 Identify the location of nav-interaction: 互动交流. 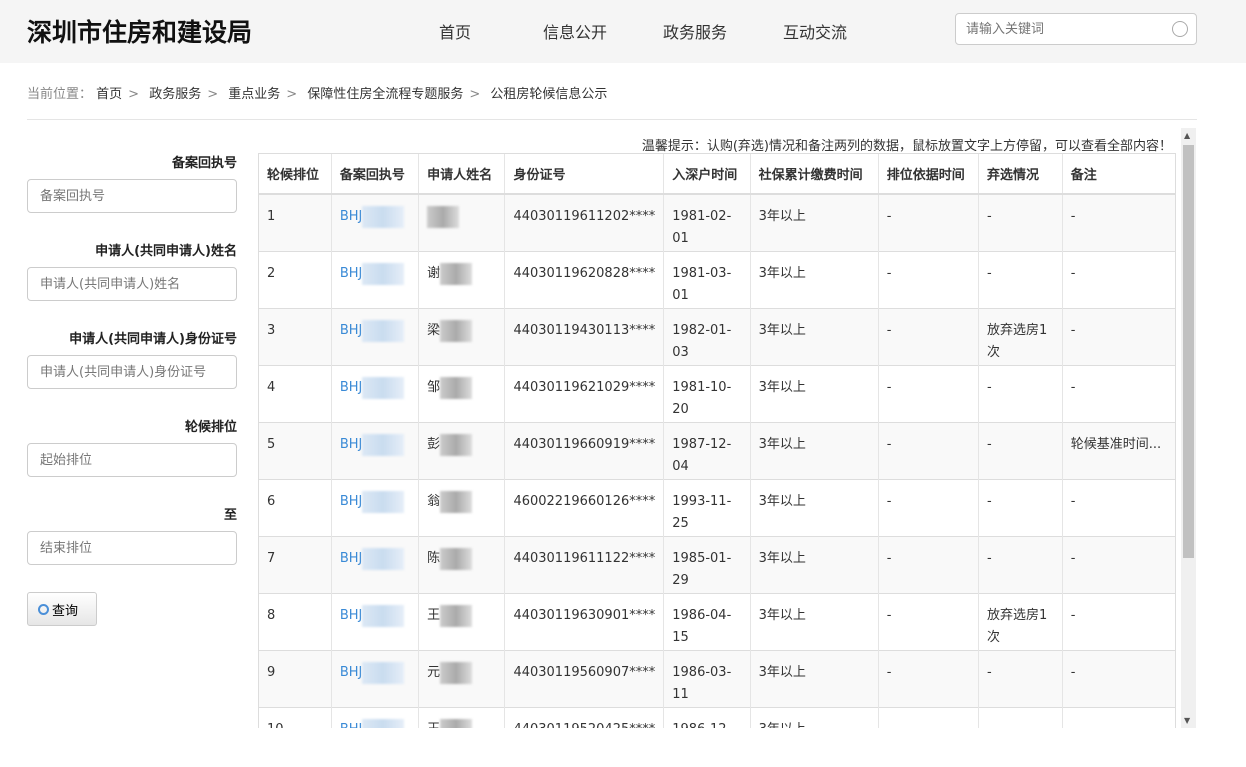
(814, 32).